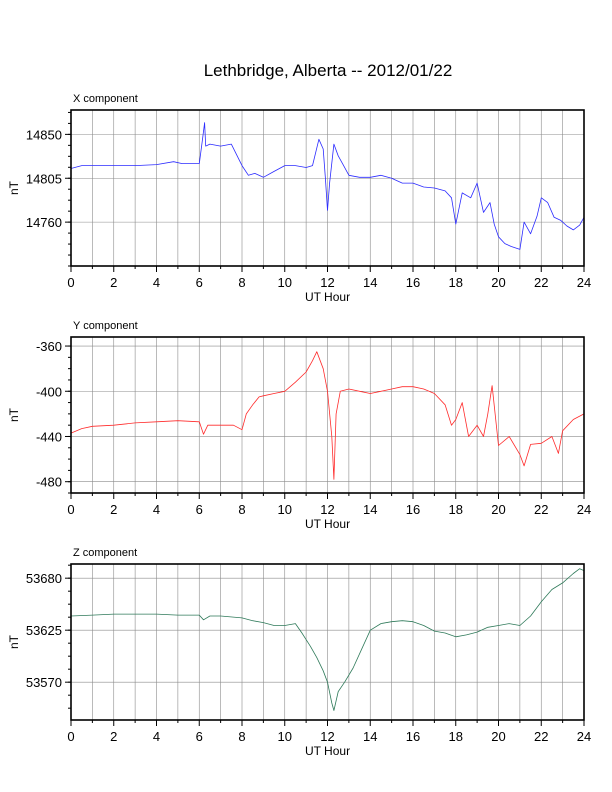 The height and width of the screenshot is (792, 612). What do you see at coordinates (44, 682) in the screenshot?
I see `panel-3-ytick-label: 53570` at bounding box center [44, 682].